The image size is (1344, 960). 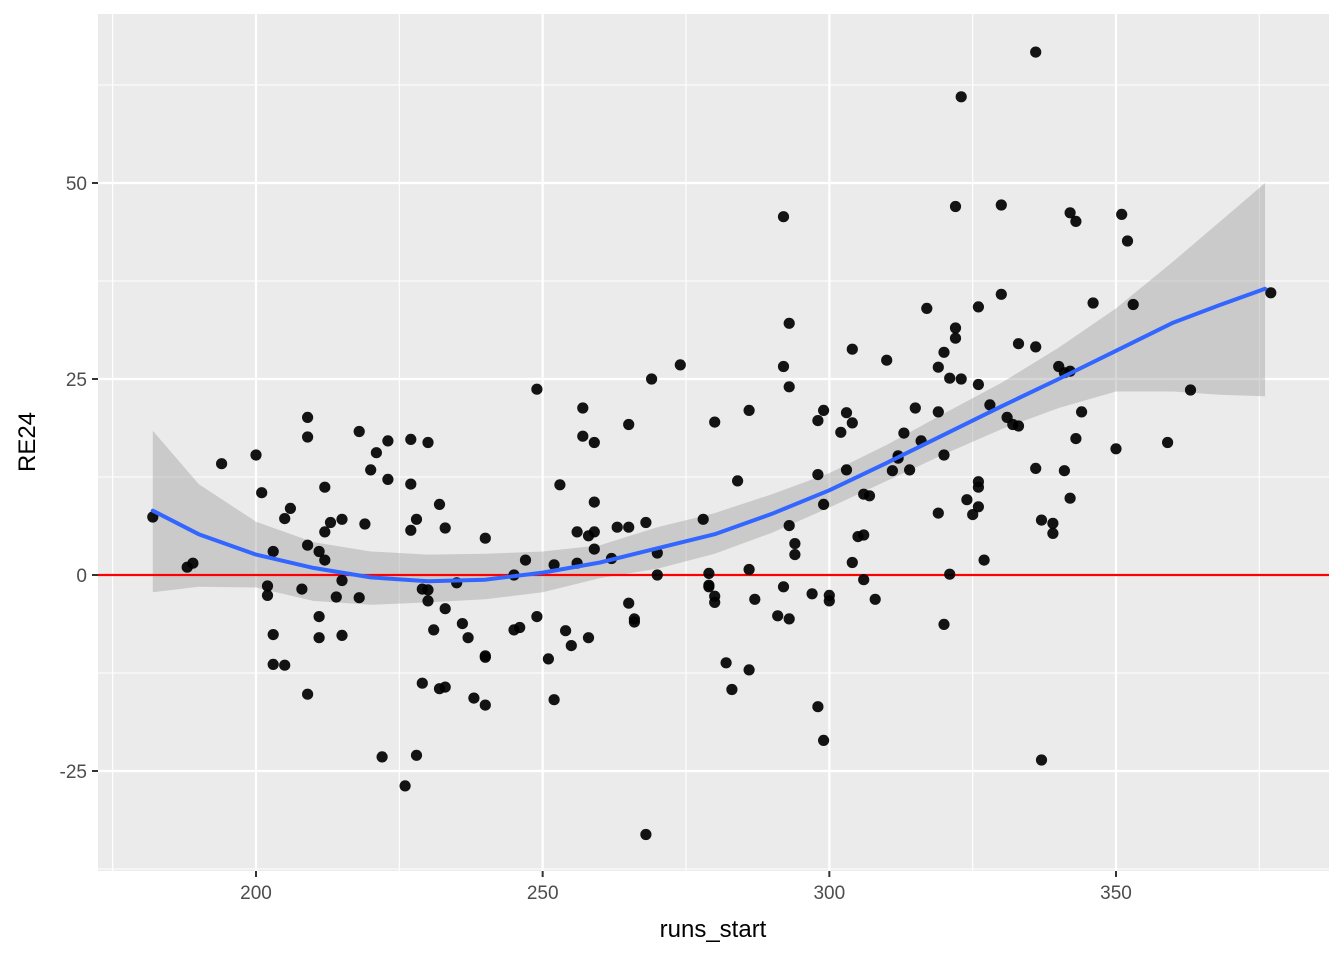 What do you see at coordinates (1116, 893) in the screenshot?
I see `x-tick-label: 350` at bounding box center [1116, 893].